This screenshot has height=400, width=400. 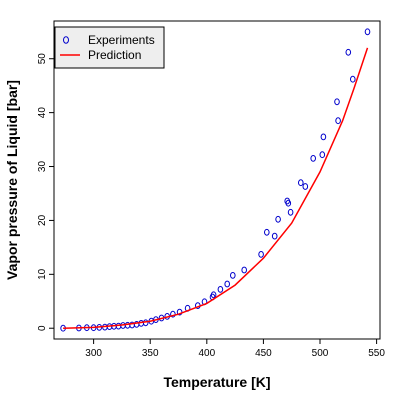 What do you see at coordinates (42, 220) in the screenshot?
I see `y-tick-label: 20` at bounding box center [42, 220].